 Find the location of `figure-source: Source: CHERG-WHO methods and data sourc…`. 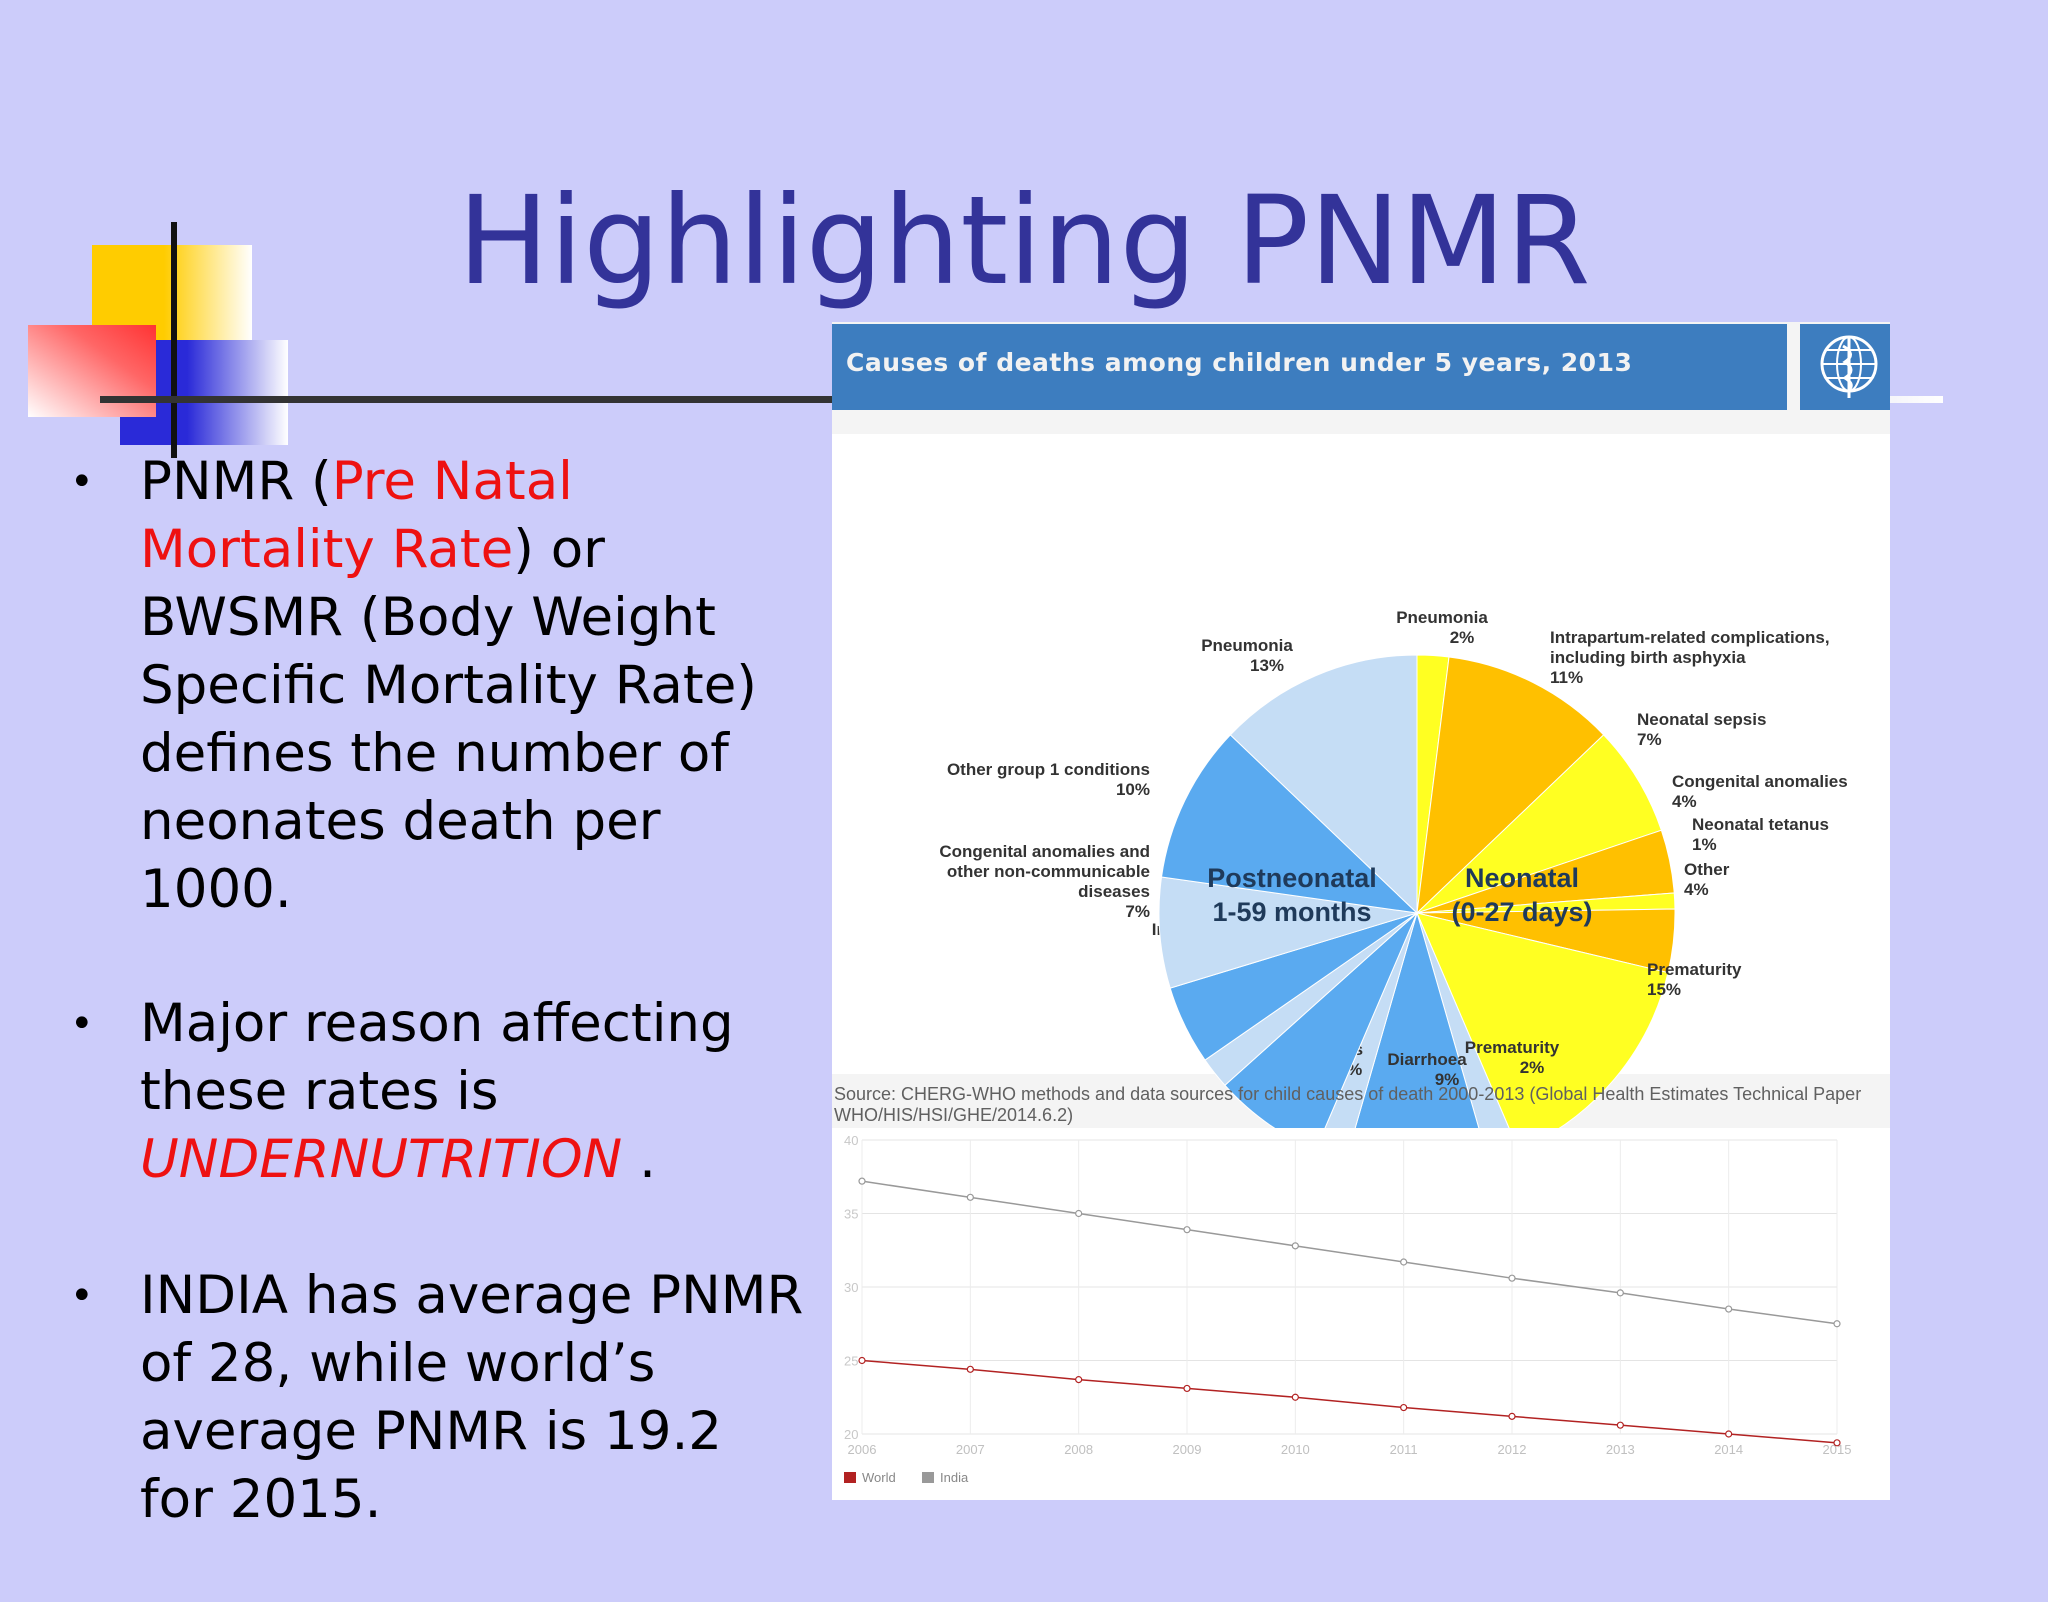

figure-source: Source: CHERG-WHO methods and data sourc… is located at coordinates (1348, 1104).